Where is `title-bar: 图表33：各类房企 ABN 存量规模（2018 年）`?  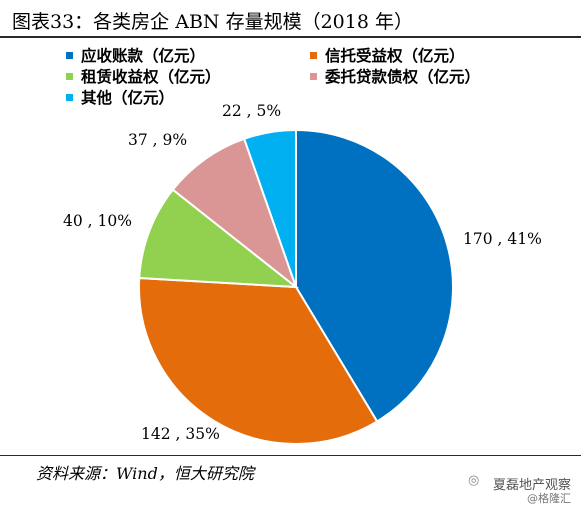 title-bar: 图表33：各类房企 ABN 存量规模（2018 年） is located at coordinates (290, 18).